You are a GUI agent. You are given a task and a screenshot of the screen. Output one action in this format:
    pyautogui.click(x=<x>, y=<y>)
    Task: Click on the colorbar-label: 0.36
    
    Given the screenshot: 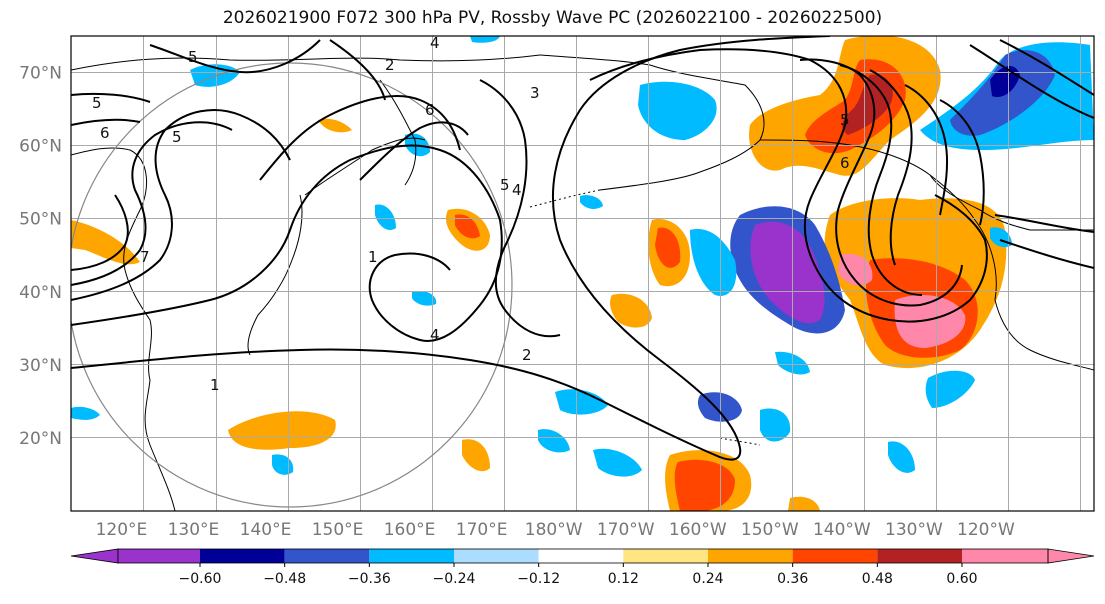 What is the action you would take?
    pyautogui.click(x=792, y=579)
    